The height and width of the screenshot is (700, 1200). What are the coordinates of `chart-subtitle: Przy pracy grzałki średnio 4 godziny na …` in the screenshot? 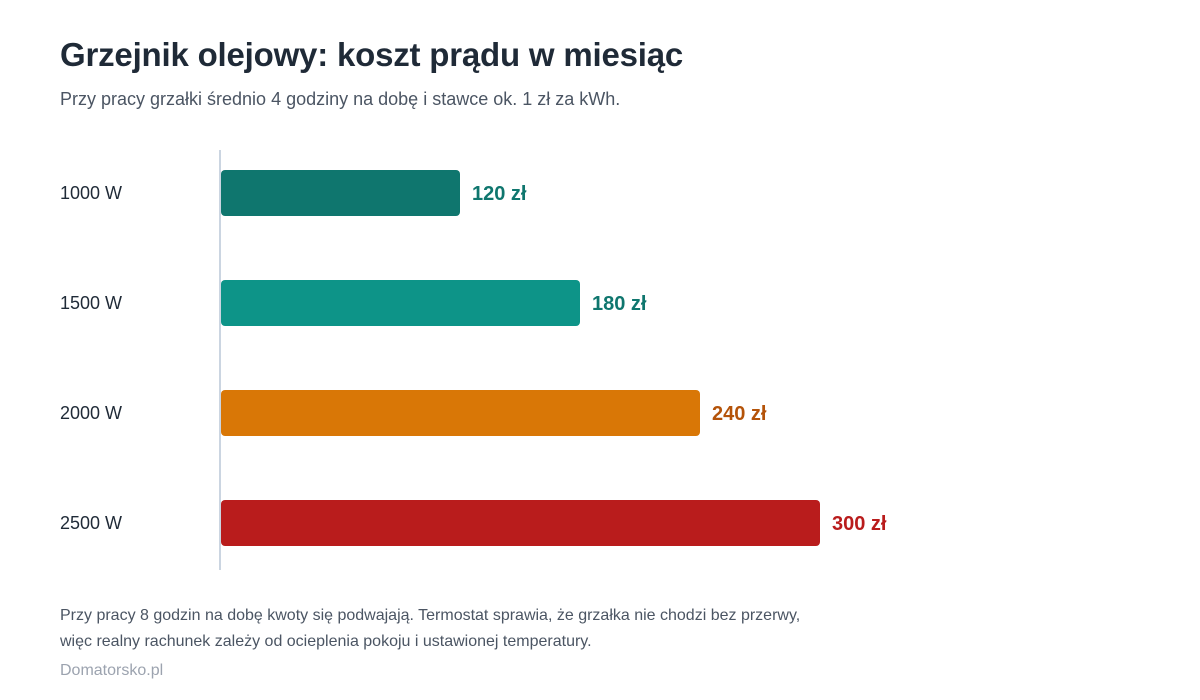 It's located at (340, 99).